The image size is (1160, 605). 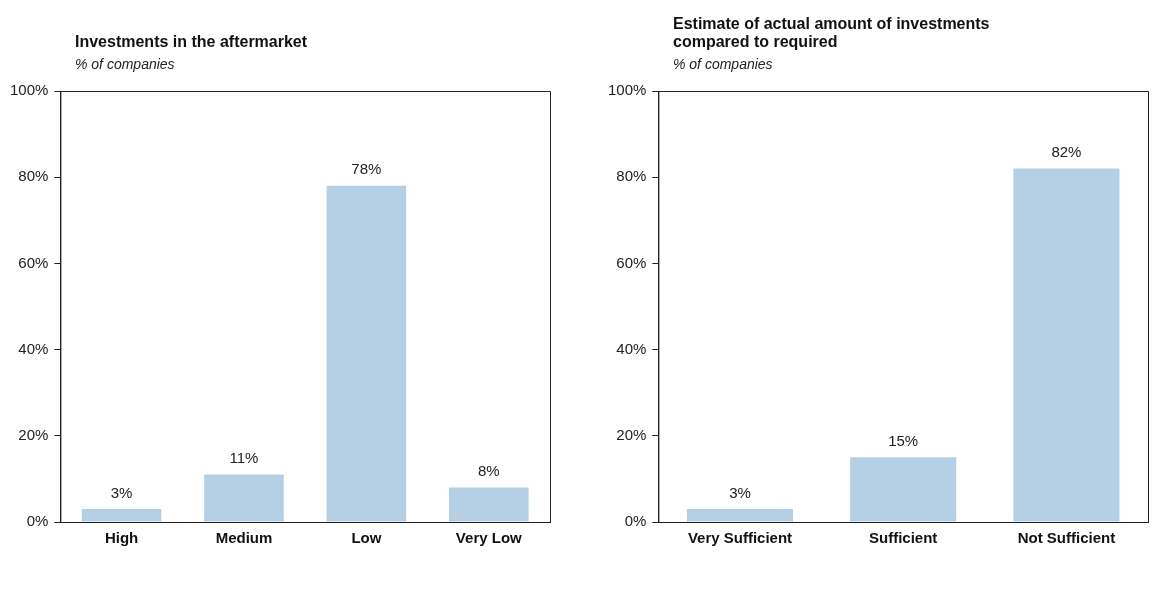 I want to click on data-label: 8%, so click(x=488, y=471).